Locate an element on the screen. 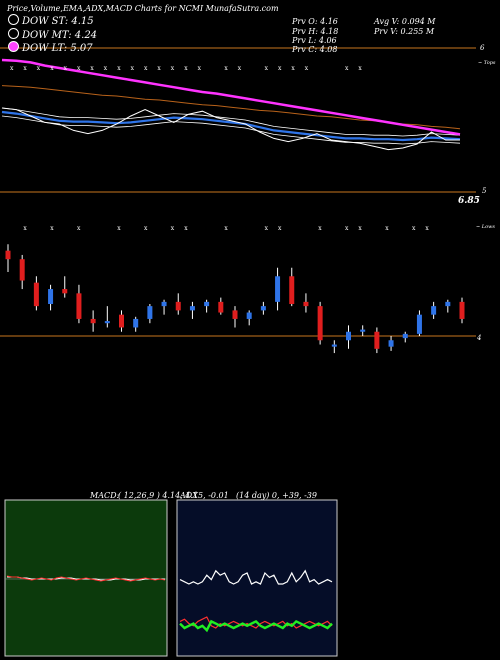 The image size is (500, 660). axis-label-4: 4 is located at coordinates (479, 338).